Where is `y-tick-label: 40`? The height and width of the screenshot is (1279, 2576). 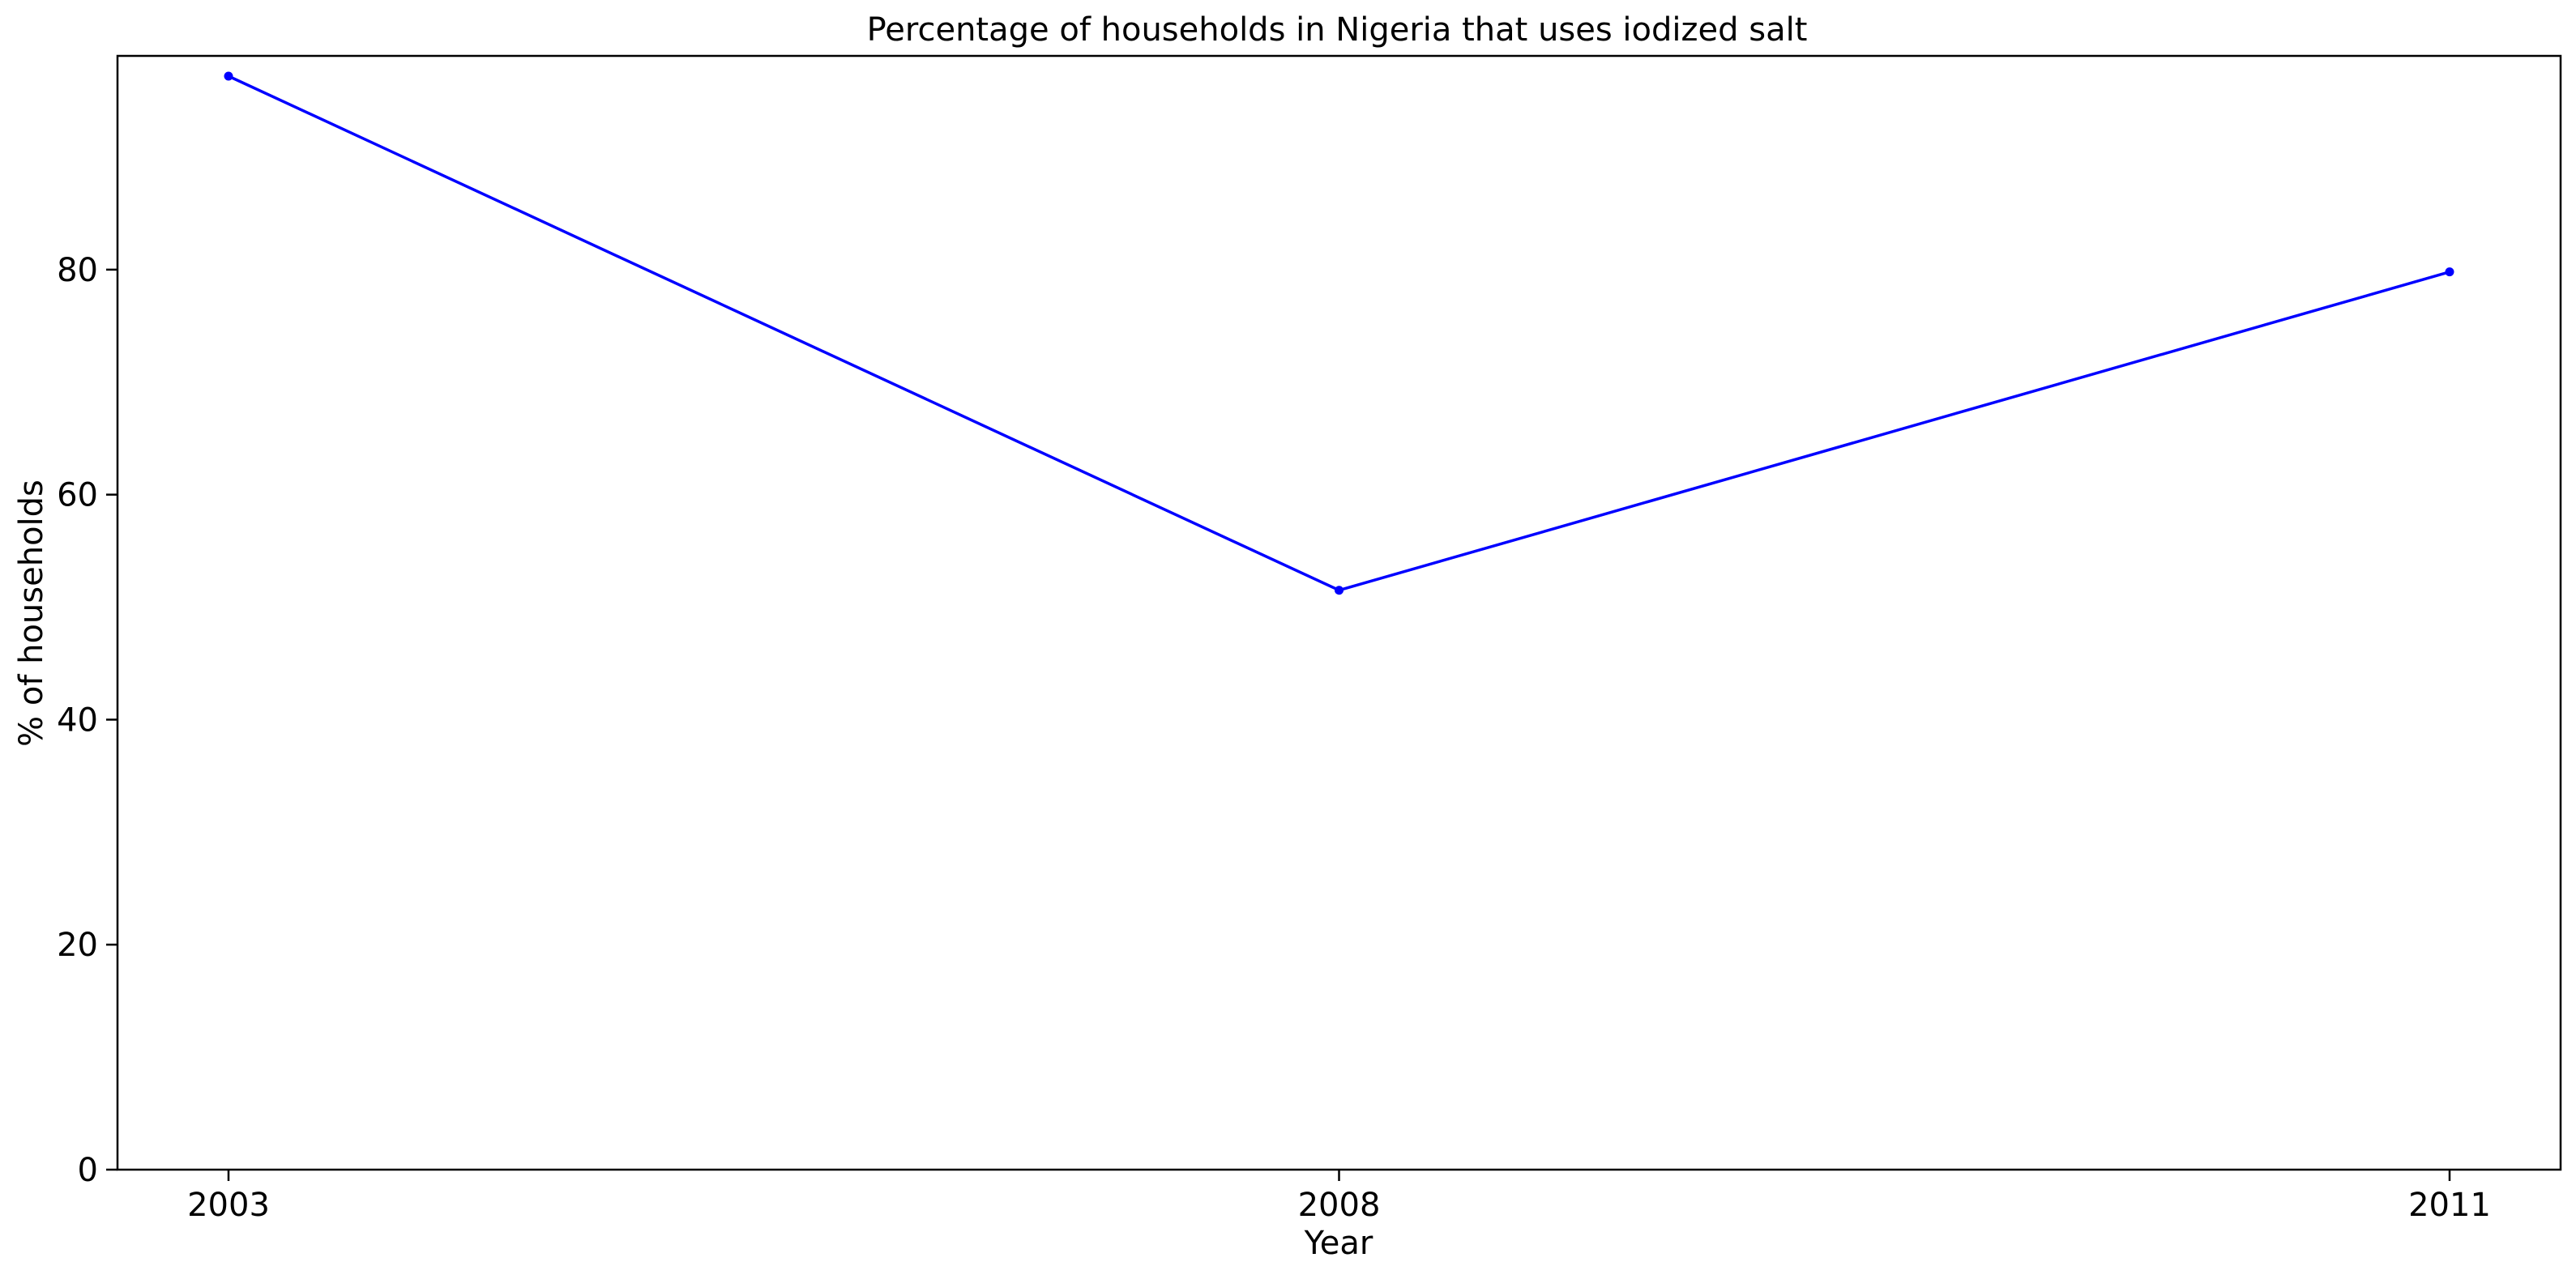 y-tick-label: 40 is located at coordinates (77, 720).